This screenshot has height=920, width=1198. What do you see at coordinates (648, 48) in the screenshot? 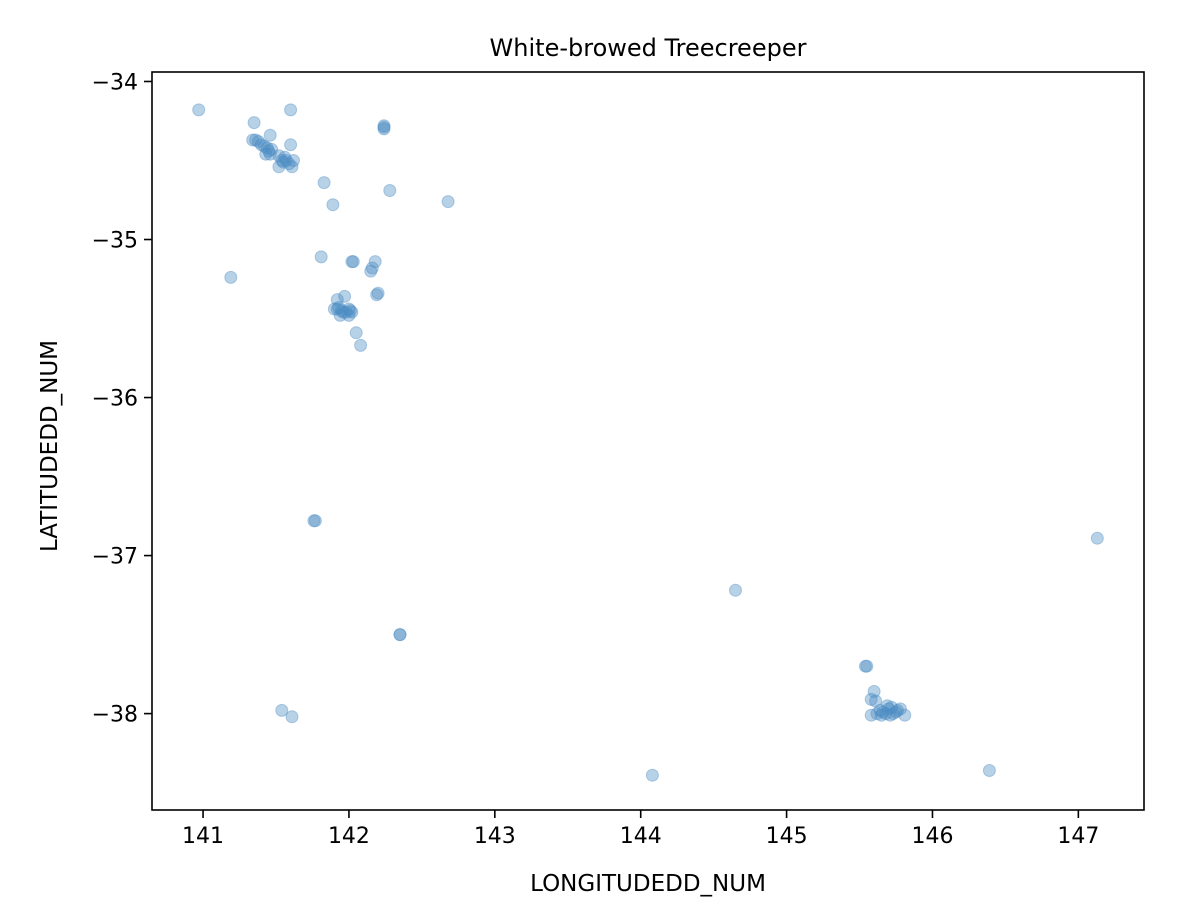
I see `chart-title: White-browed Treecreeper` at bounding box center [648, 48].